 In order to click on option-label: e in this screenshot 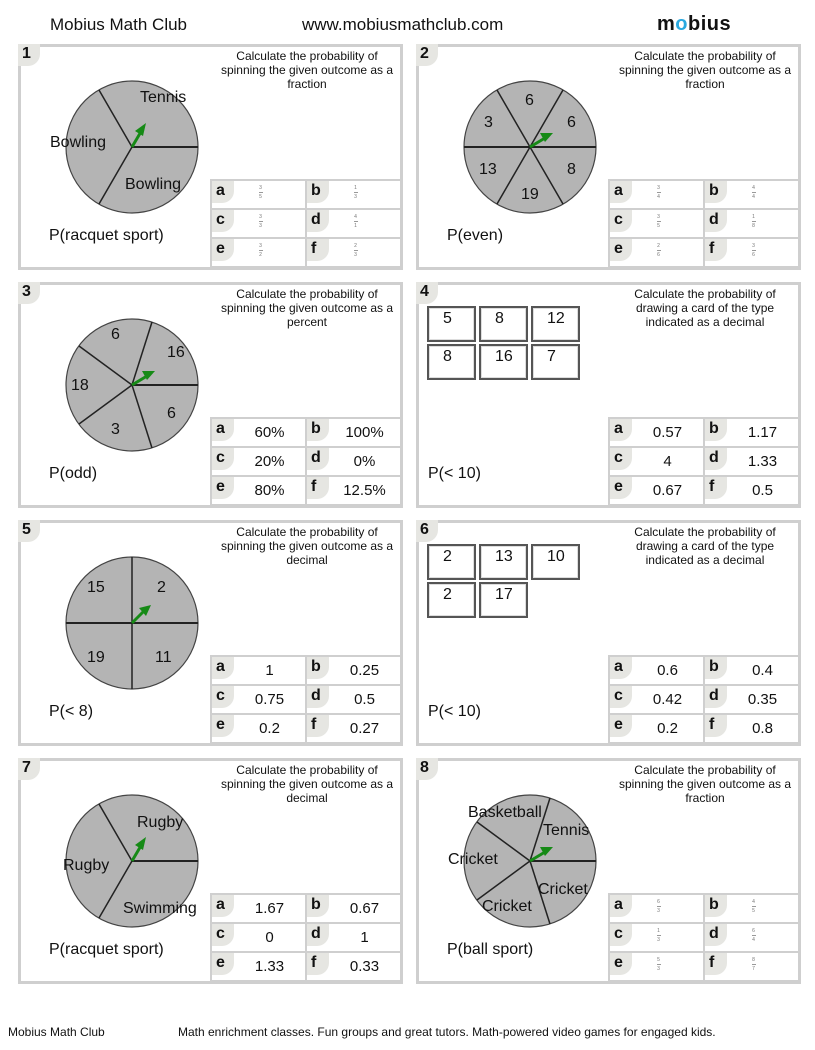, I will do `click(621, 726)`.